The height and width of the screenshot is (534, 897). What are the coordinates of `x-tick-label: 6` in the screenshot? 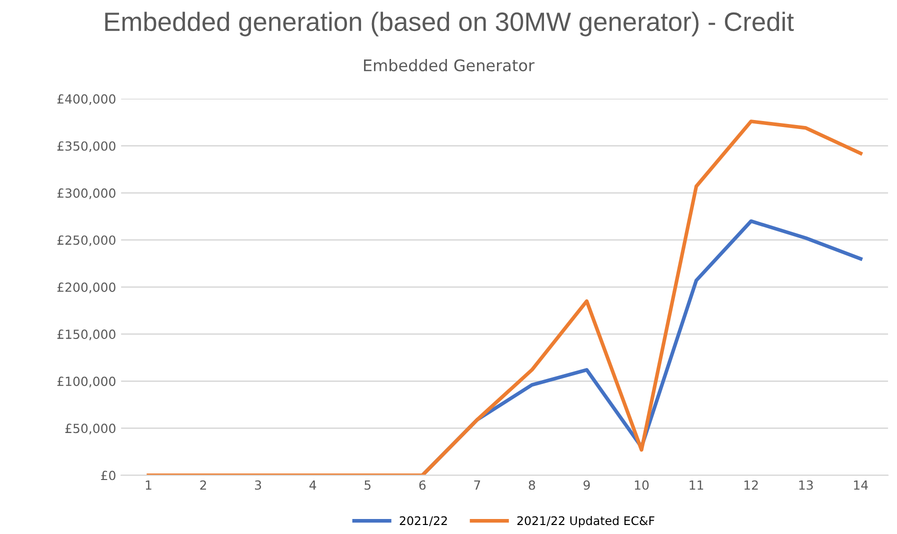 It's located at (422, 485).